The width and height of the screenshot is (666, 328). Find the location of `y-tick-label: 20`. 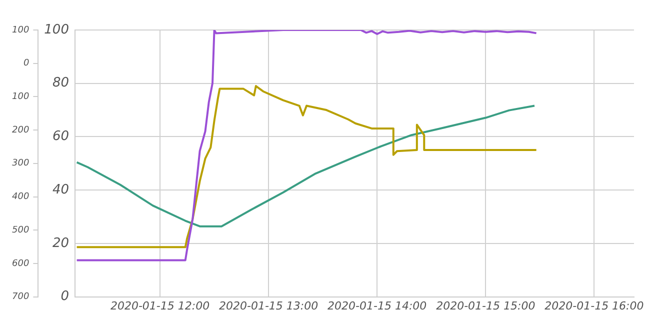

y-tick-label: 20 is located at coordinates (60, 243).